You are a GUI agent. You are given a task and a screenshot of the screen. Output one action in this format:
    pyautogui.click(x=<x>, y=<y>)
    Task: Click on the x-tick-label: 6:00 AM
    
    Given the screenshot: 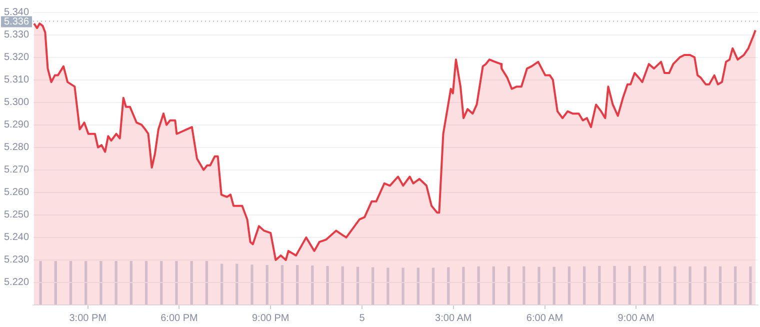 What is the action you would take?
    pyautogui.click(x=545, y=318)
    